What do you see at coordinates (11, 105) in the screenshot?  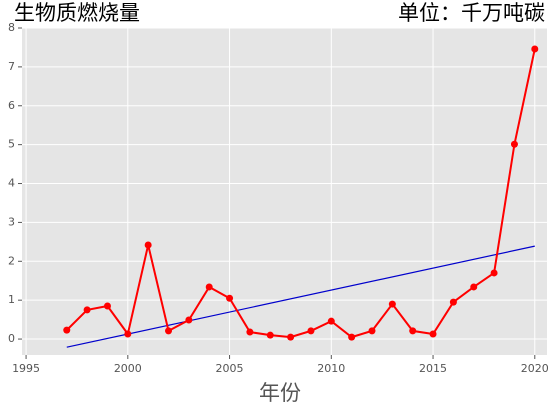 I see `y-tick-label: 6` at bounding box center [11, 105].